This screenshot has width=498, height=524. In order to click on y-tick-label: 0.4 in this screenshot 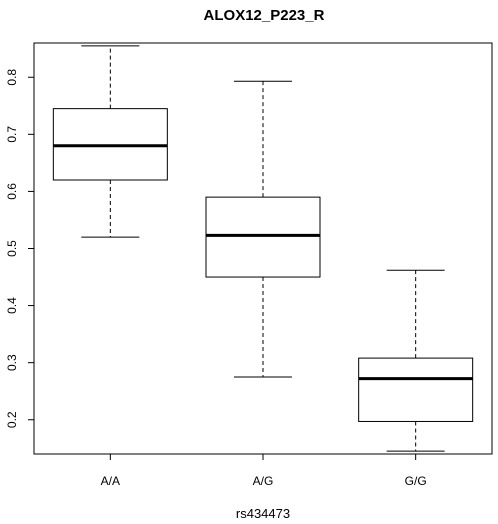, I will do `click(12, 305)`.